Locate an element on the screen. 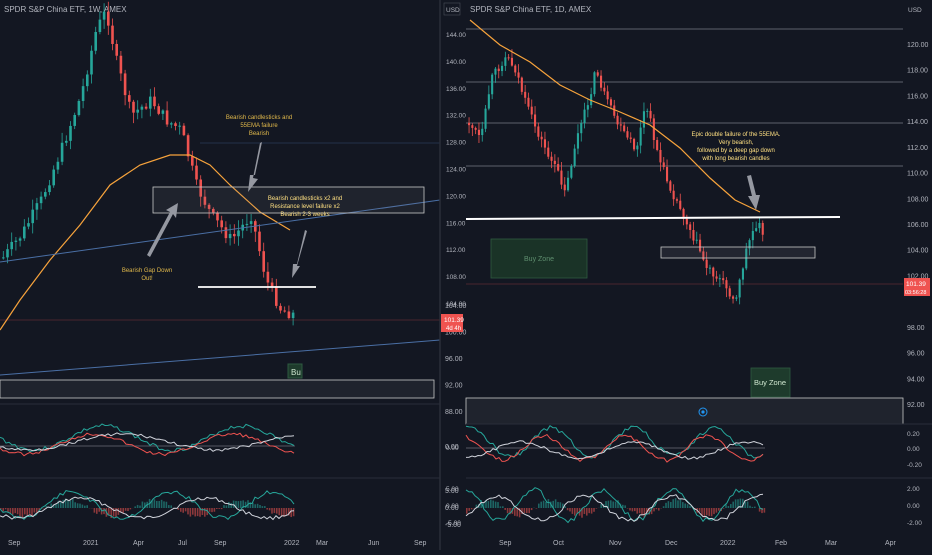 This screenshot has width=932, height=555. right-left-price-tick: 140.00 is located at coordinates (456, 62).